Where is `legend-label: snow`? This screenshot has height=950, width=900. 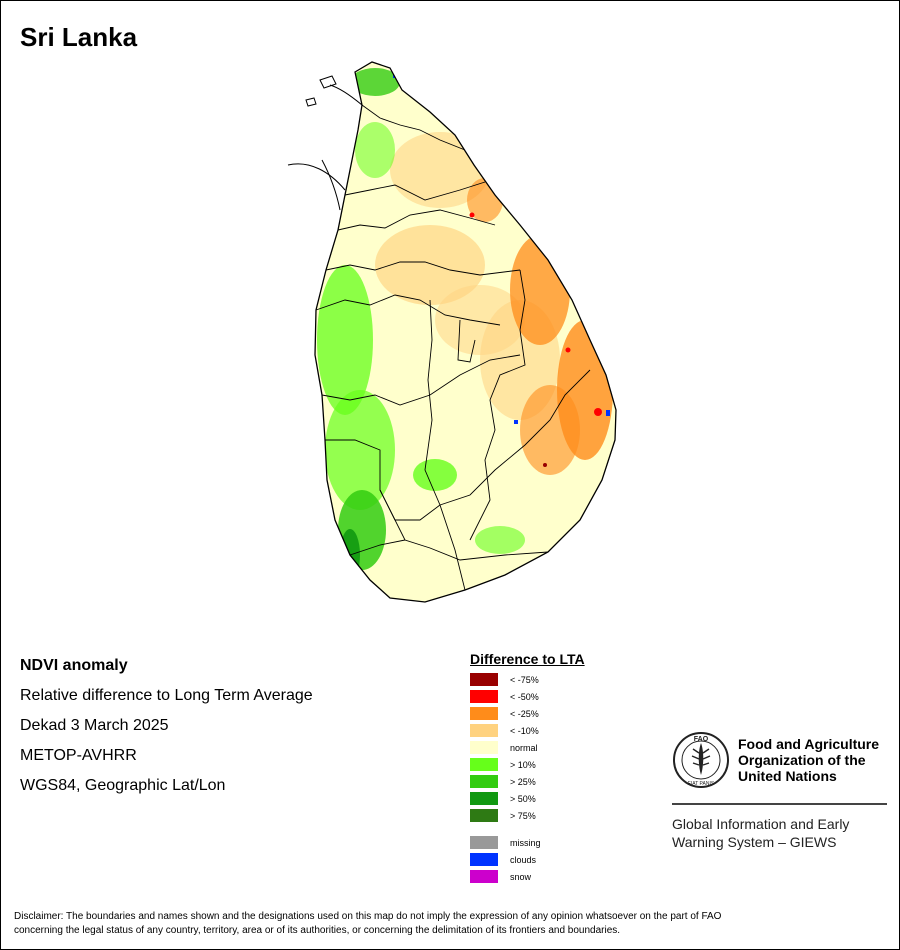
legend-label: snow is located at coordinates (521, 876).